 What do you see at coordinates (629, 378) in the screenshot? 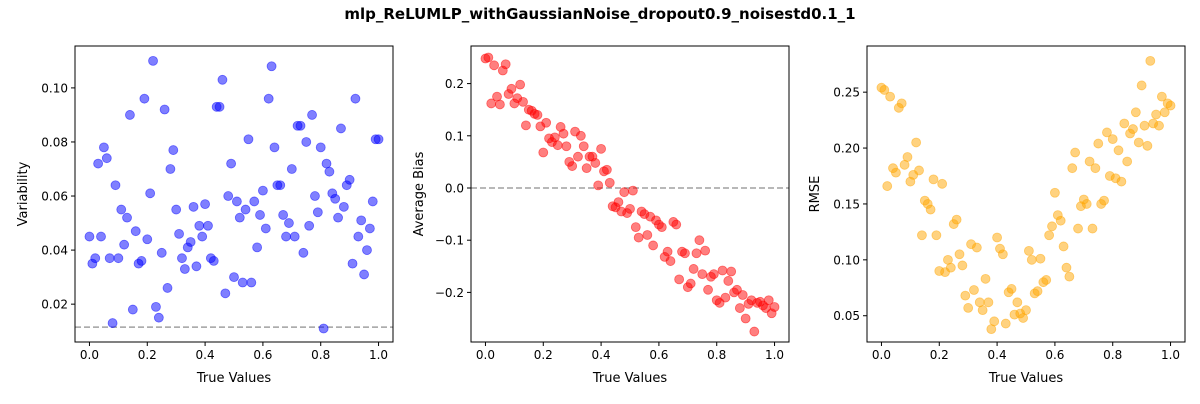
I see `bias-x-axis-label: True Values` at bounding box center [629, 378].